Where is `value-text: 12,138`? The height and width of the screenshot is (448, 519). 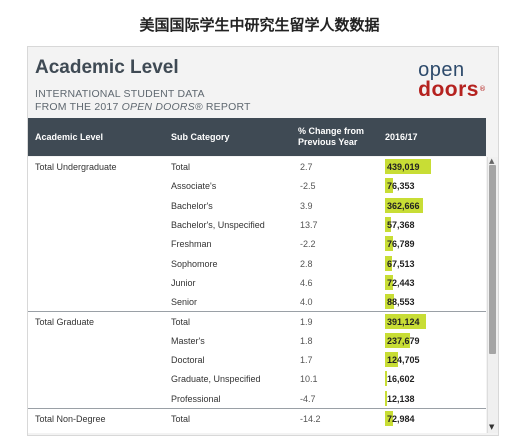 value-text: 12,138 is located at coordinates (401, 398).